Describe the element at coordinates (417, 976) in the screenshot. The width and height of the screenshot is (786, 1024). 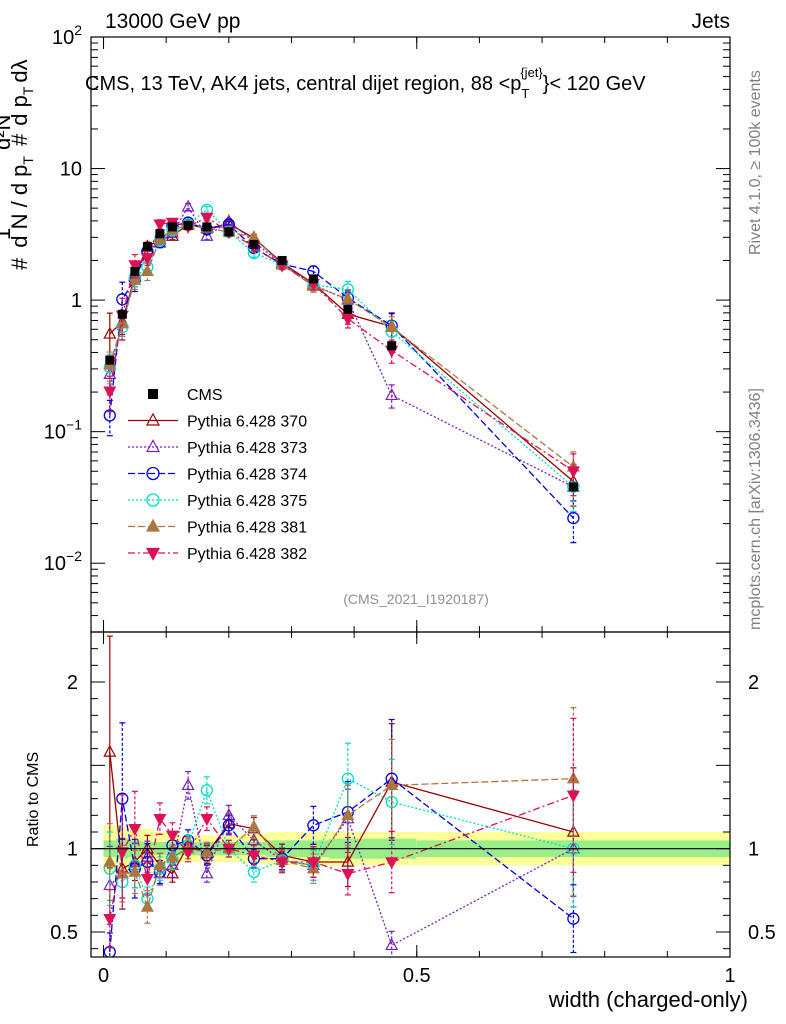
I see `x-tick-label: 0.5` at that location.